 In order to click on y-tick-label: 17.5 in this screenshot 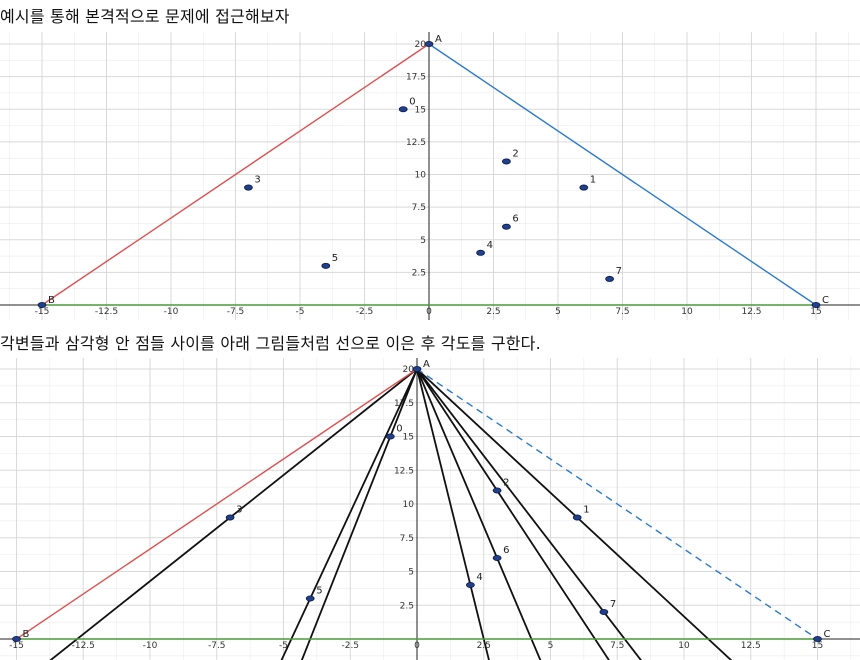, I will do `click(416, 78)`.